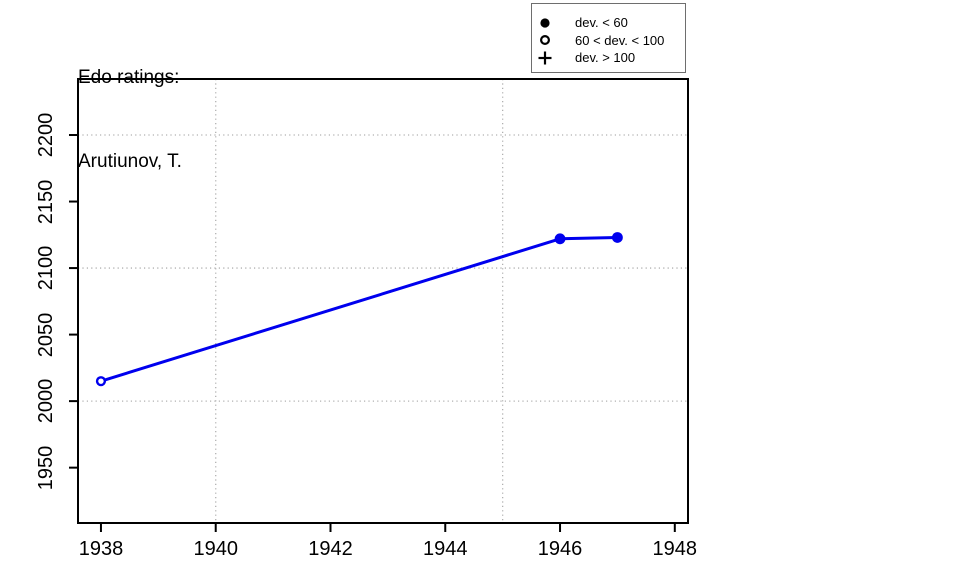 This screenshot has width=960, height=576. Describe the element at coordinates (545, 23) in the screenshot. I see `filled-circle-icon` at that location.